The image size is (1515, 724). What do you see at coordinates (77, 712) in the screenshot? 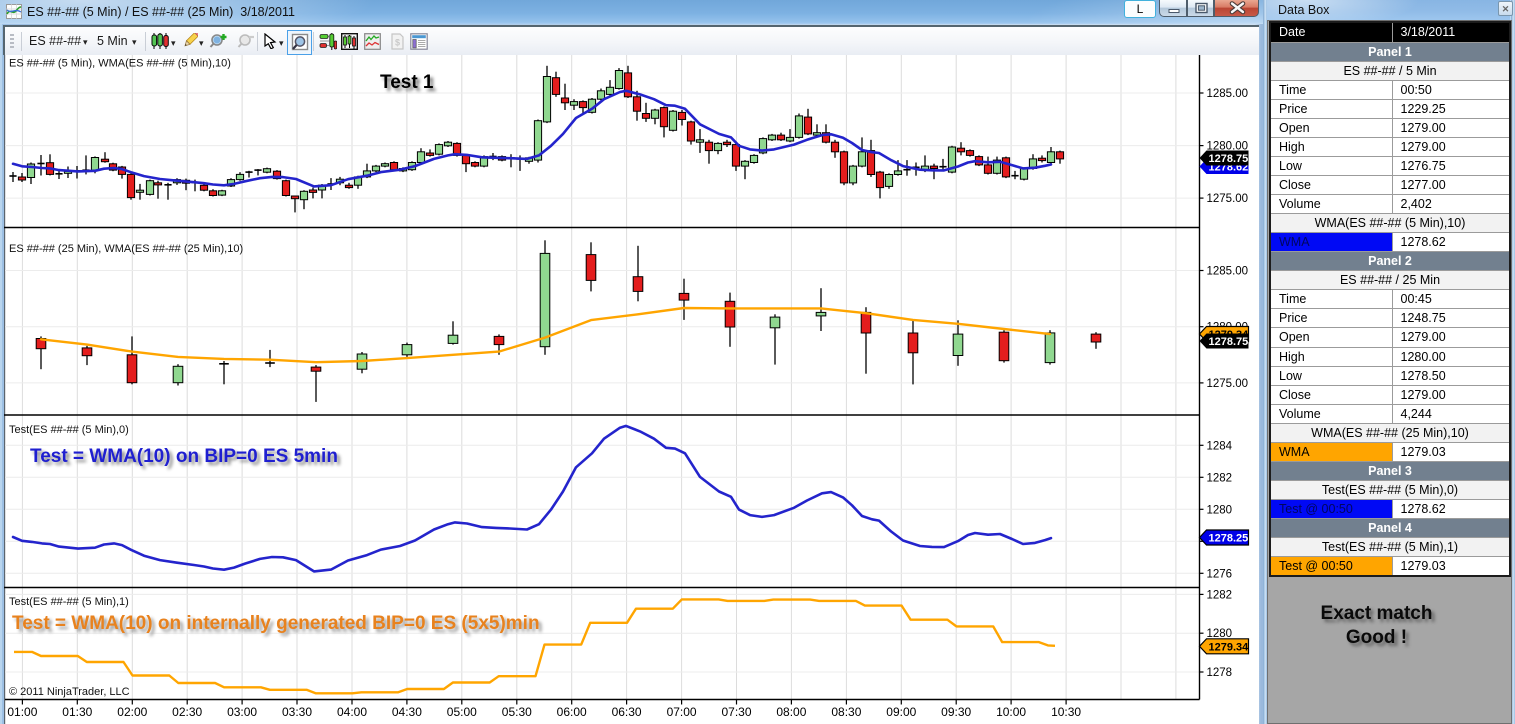
I see `svg-text: 01:30` at bounding box center [77, 712].